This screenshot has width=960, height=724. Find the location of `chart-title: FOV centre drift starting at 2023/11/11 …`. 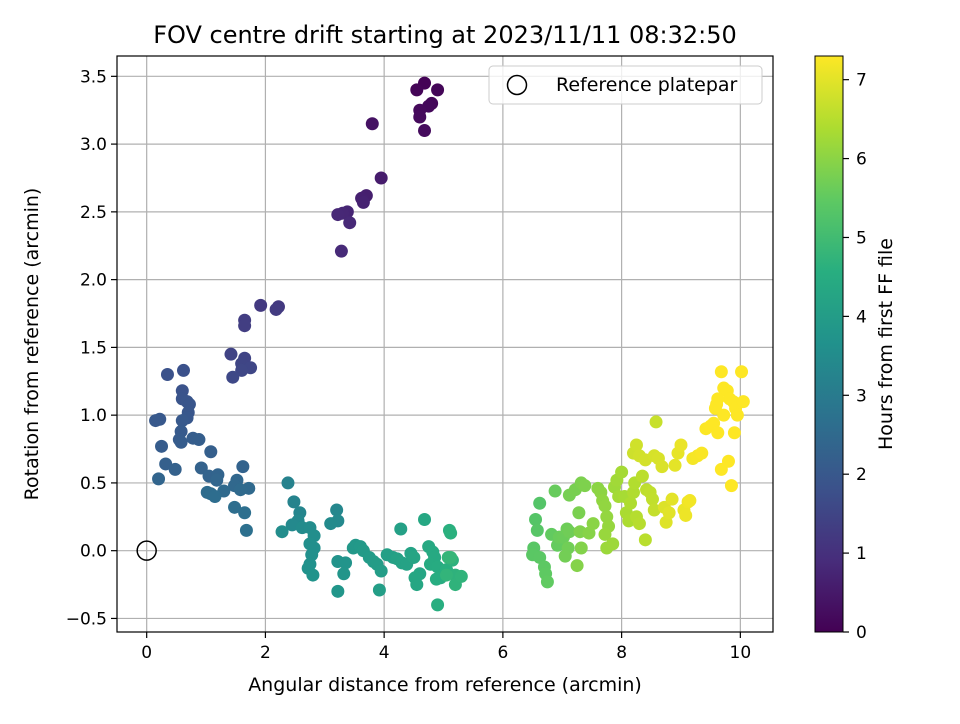

chart-title: FOV centre drift starting at 2023/11/11 … is located at coordinates (445, 35).